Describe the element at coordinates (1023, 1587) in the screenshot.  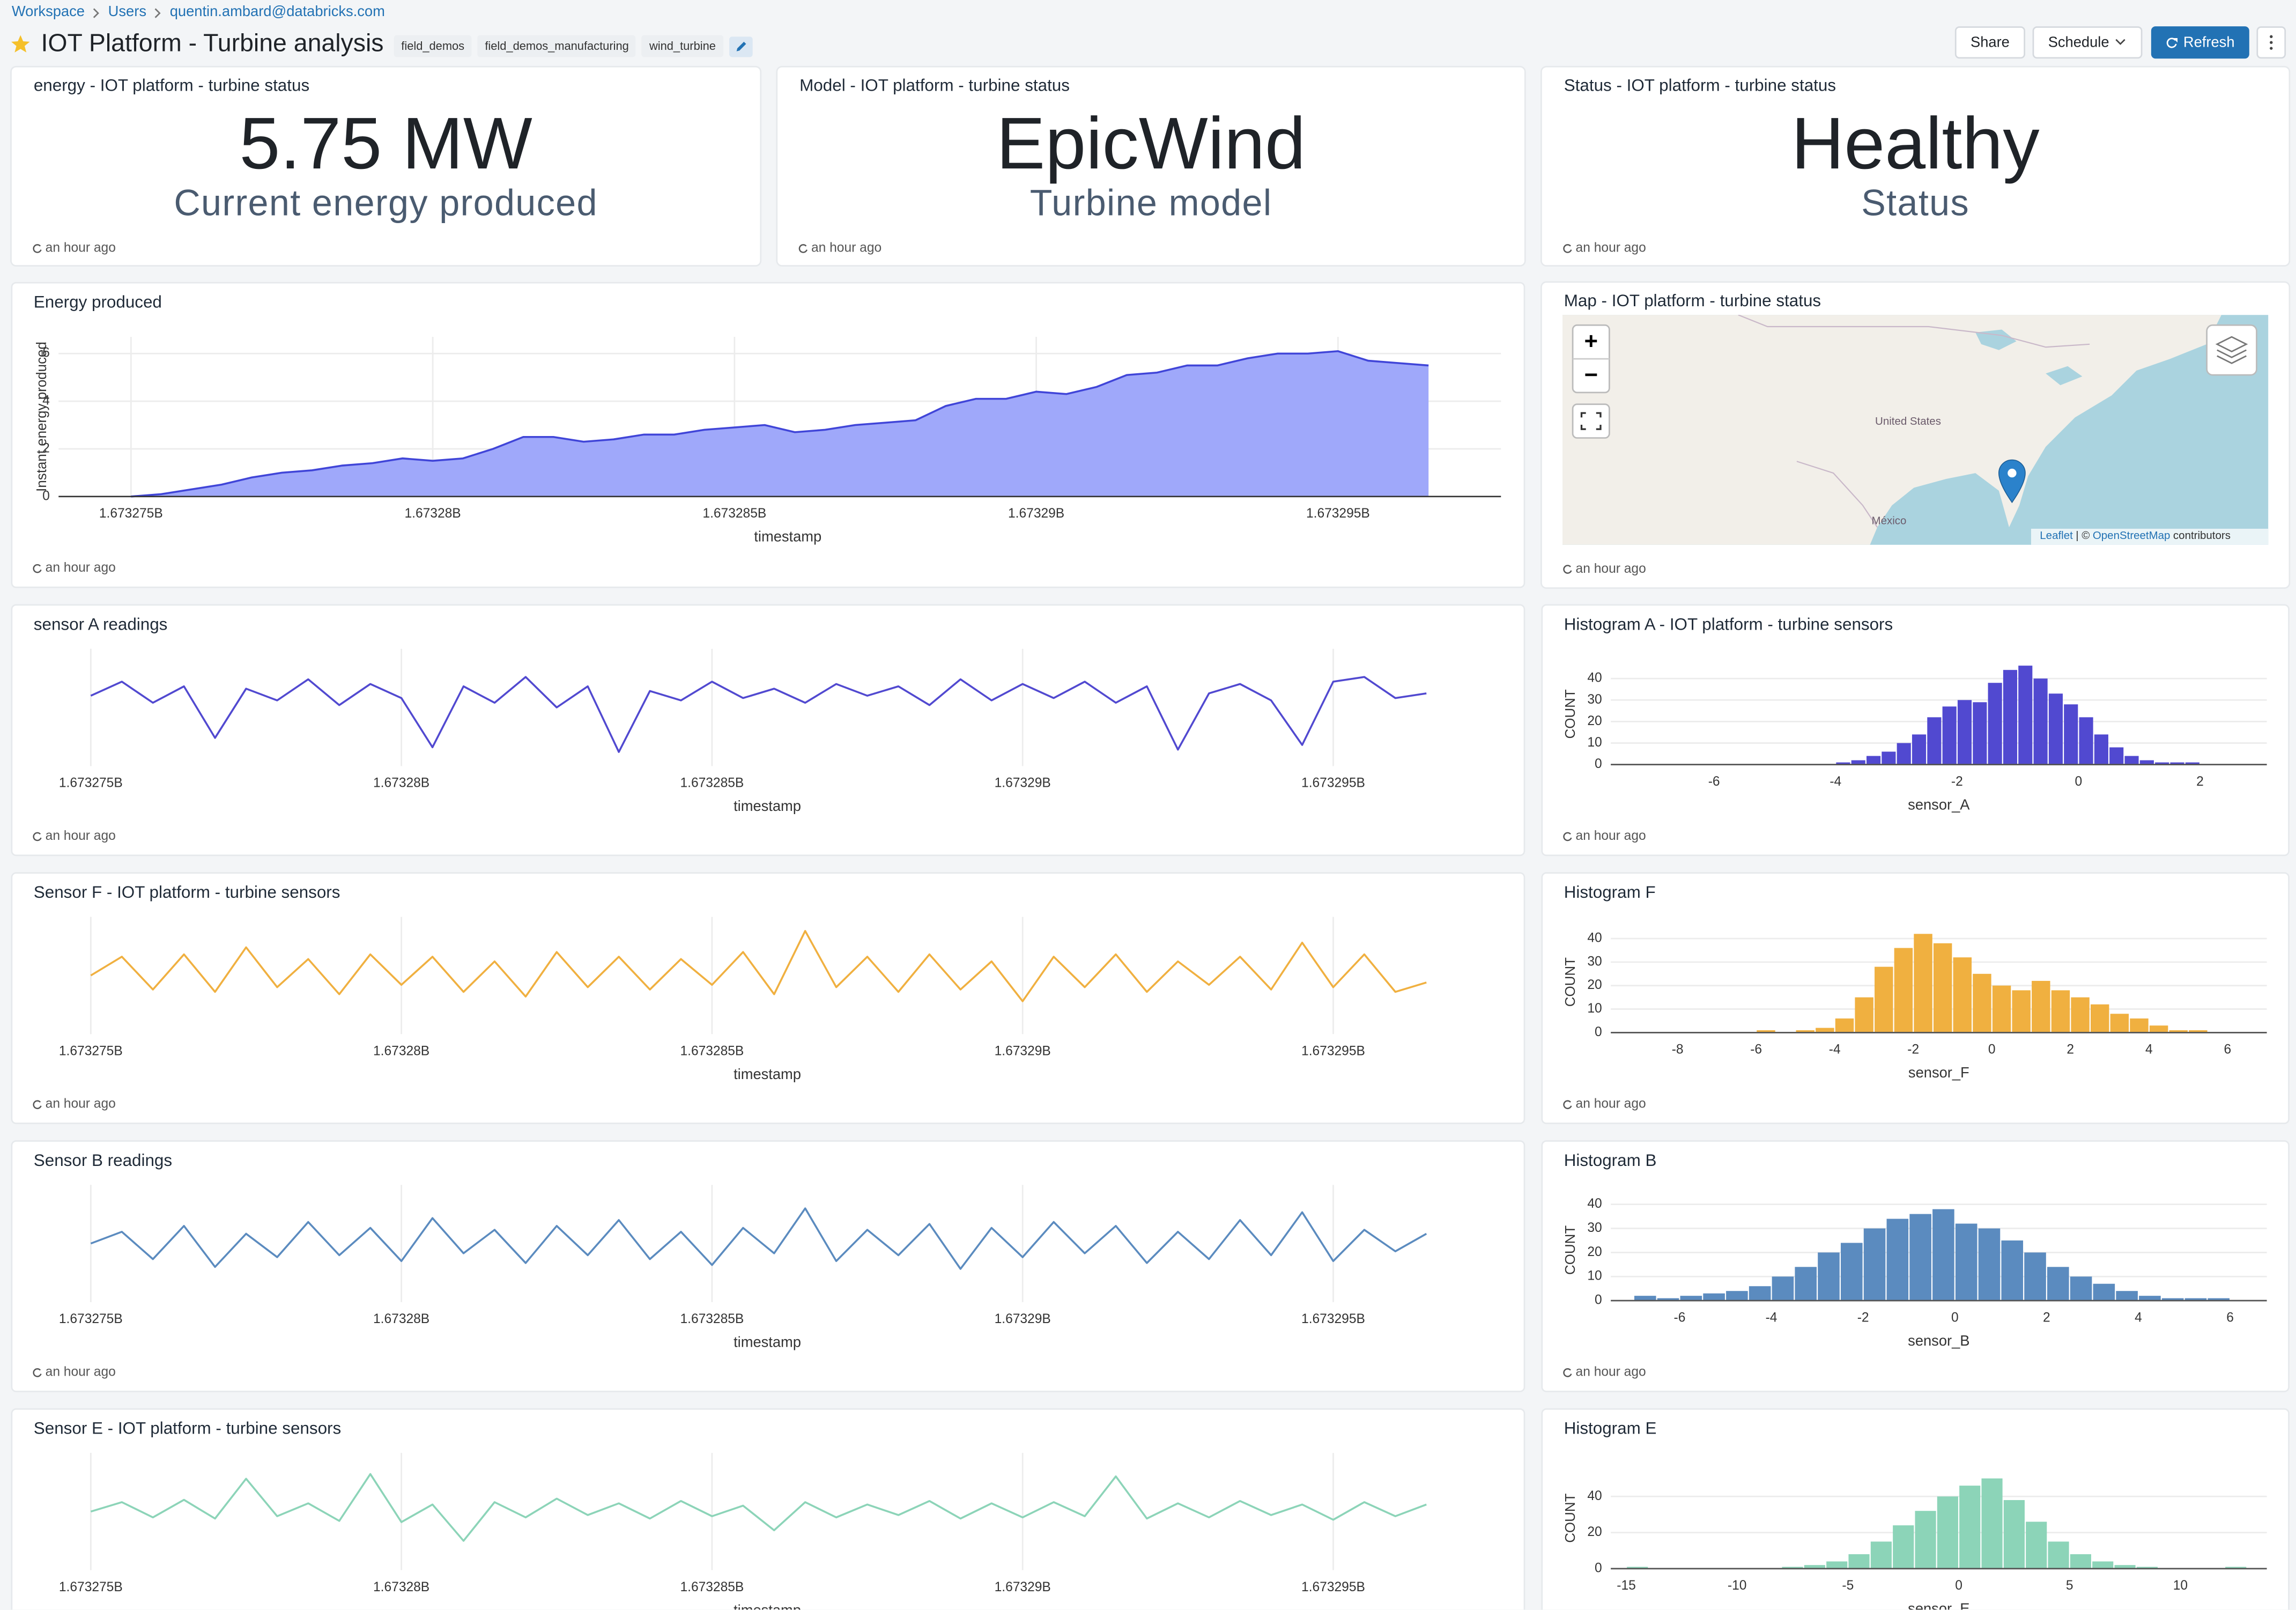
I see `x-tick-label: 1.67329B` at that location.